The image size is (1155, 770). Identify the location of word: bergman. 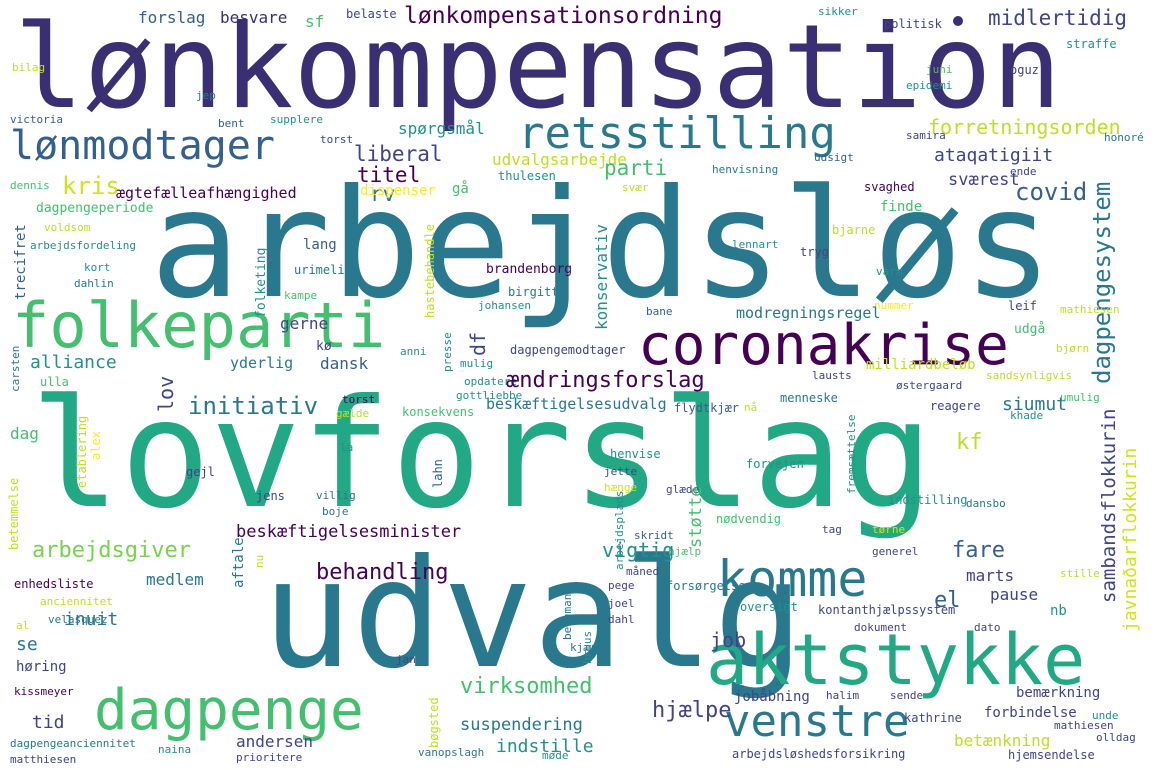
(567, 616).